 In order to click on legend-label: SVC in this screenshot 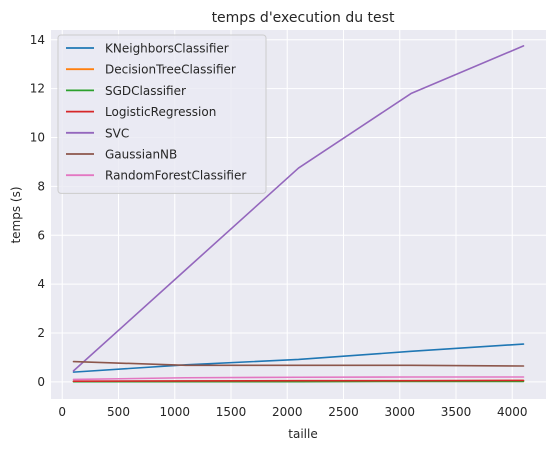, I will do `click(117, 133)`.